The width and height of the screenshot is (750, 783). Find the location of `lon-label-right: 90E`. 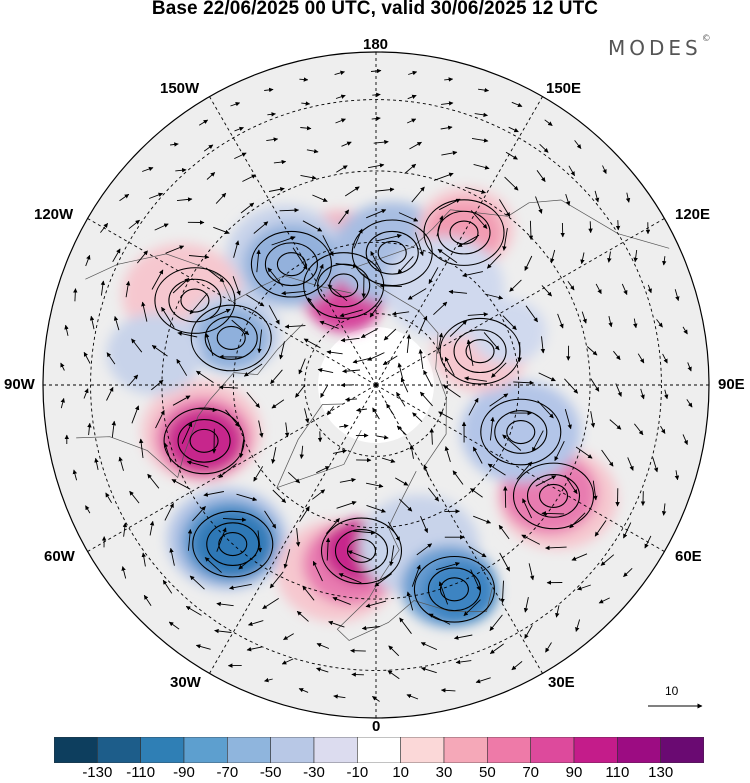

lon-label-right: 90E is located at coordinates (731, 384).